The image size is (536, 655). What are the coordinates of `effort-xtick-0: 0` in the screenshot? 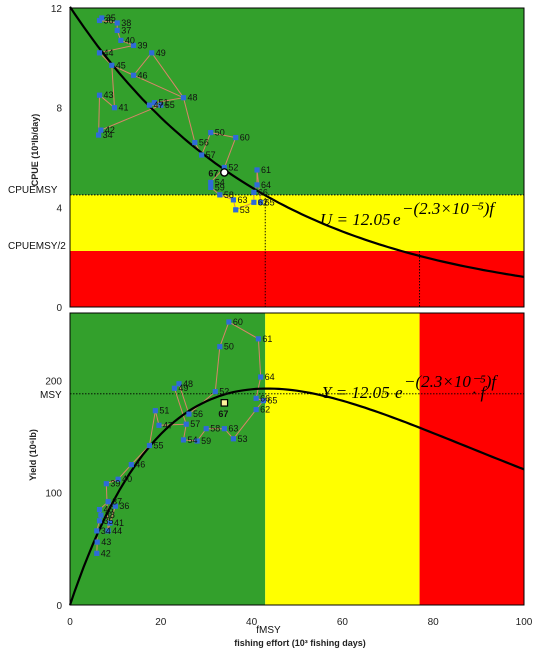 It's located at (70, 622).